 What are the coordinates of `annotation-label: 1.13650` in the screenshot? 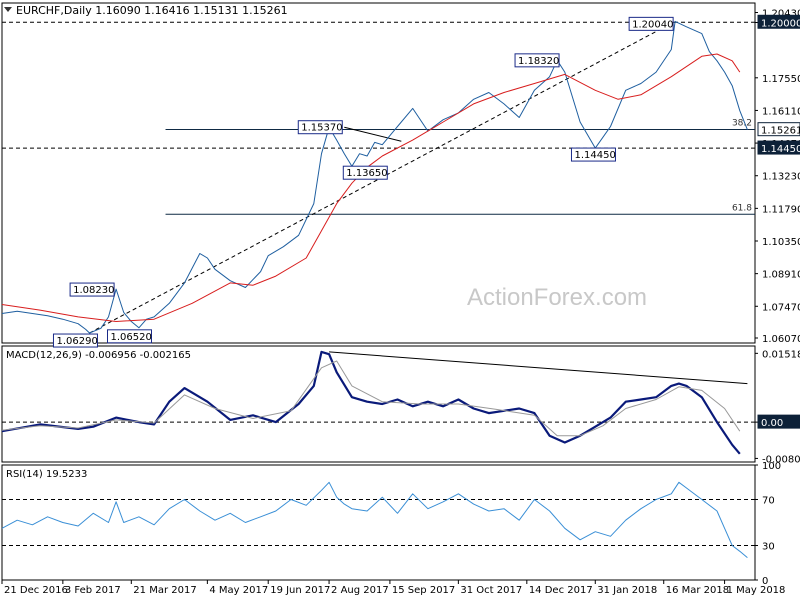 It's located at (366, 173).